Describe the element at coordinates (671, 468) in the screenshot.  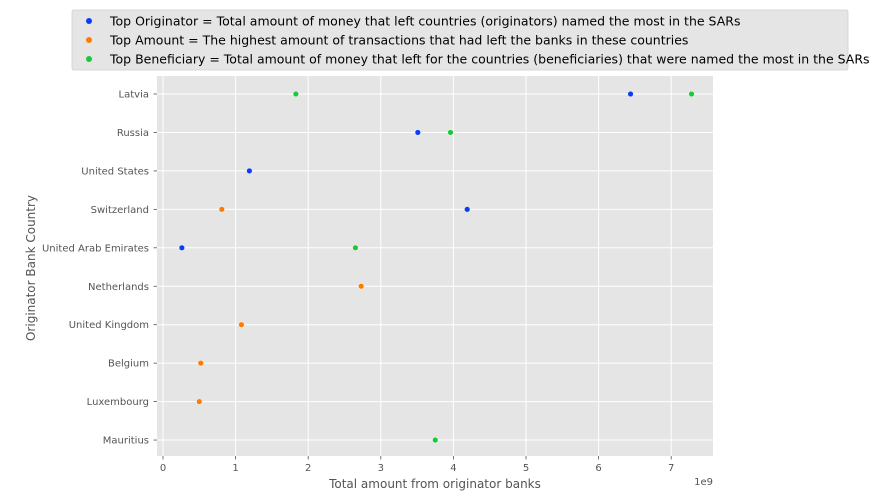
I see `x-tick-label: 7` at that location.